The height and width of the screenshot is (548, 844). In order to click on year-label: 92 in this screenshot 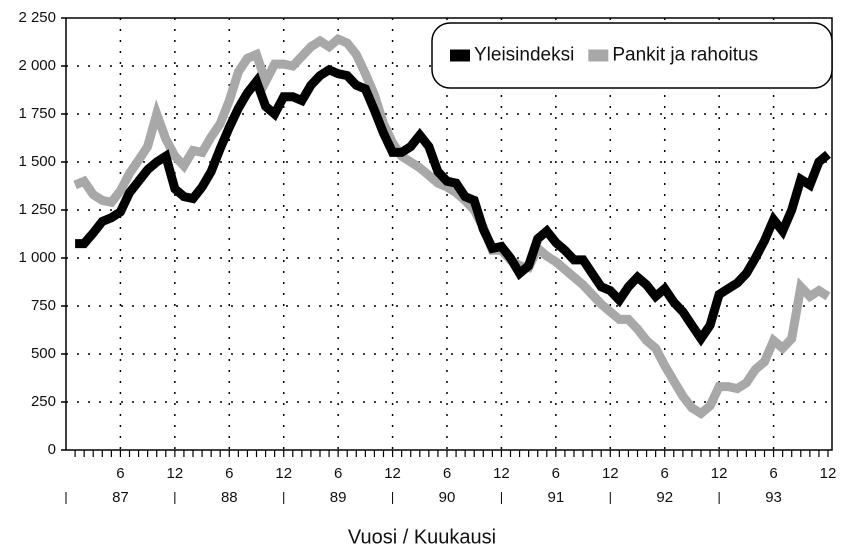, I will do `click(664, 497)`.